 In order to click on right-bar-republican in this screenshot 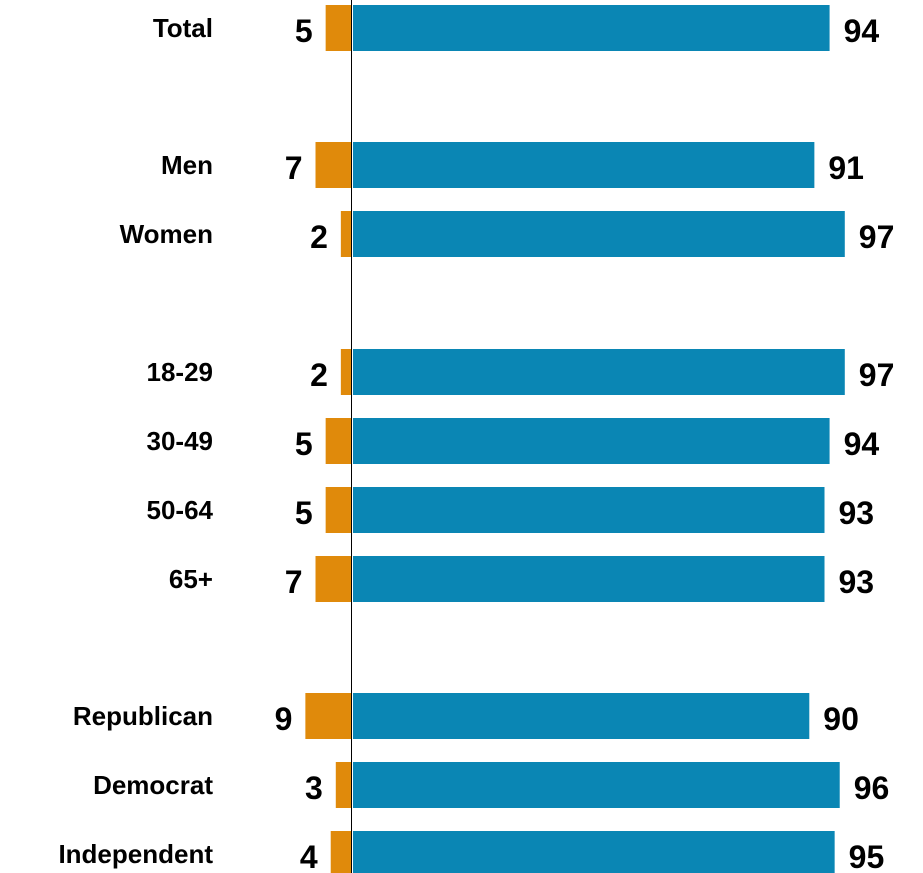, I will do `click(581, 716)`.